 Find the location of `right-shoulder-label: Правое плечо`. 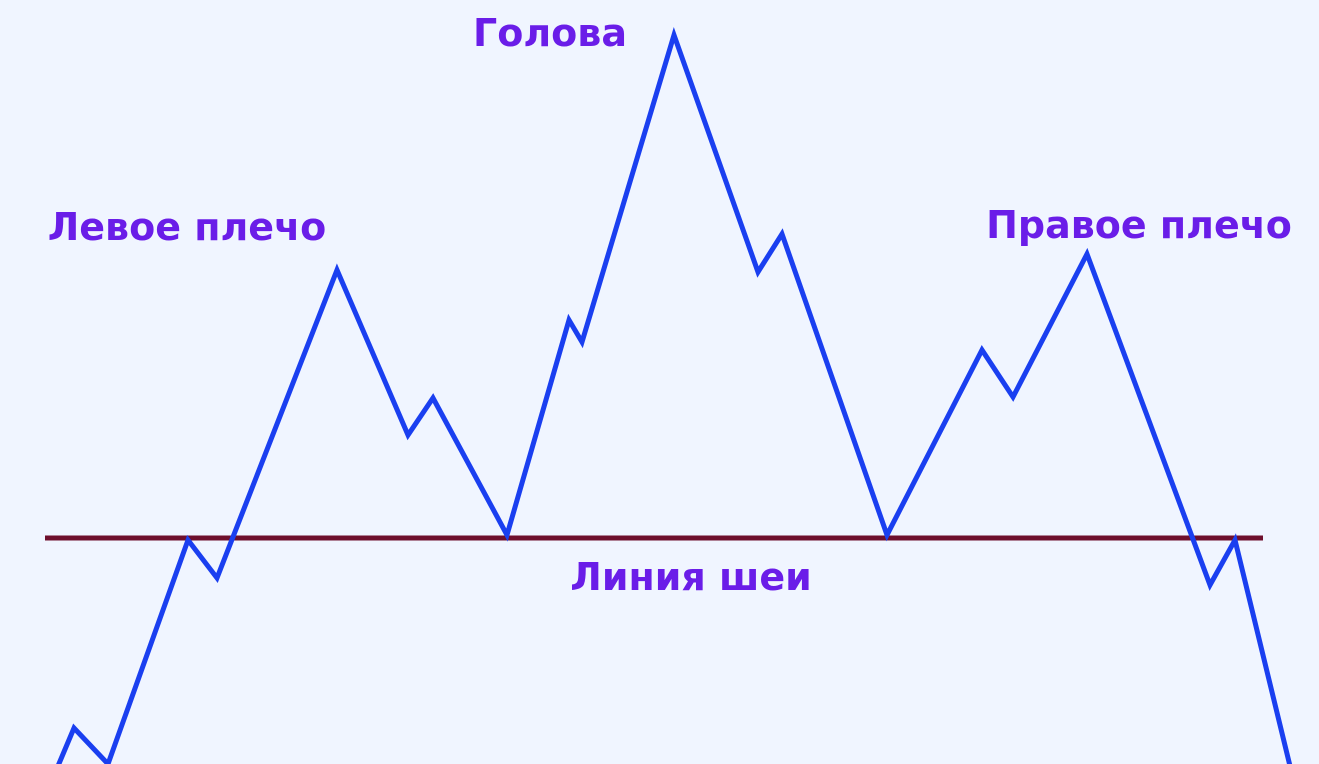

right-shoulder-label: Правое плечо is located at coordinates (1139, 225).